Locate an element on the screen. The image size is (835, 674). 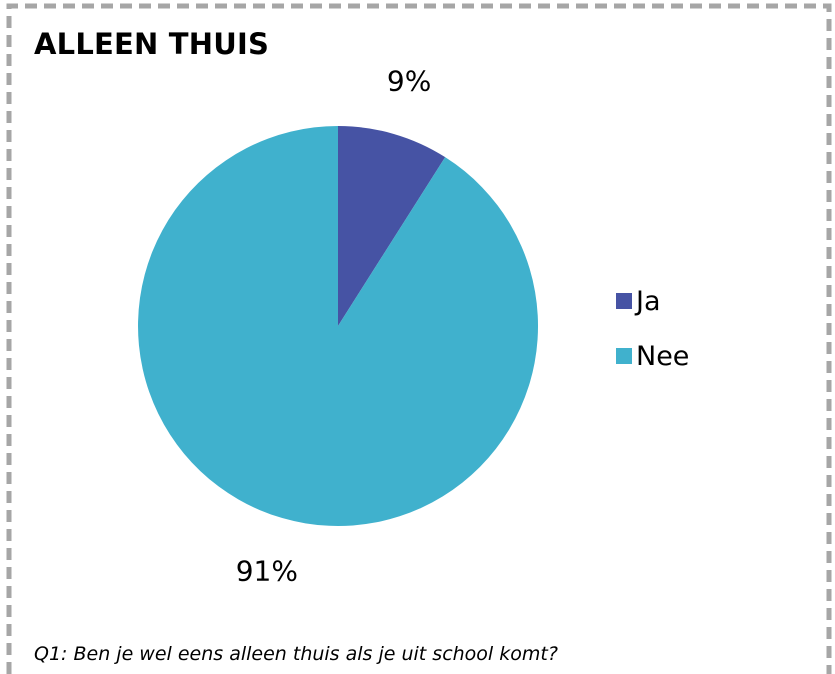
legend-label: Nee is located at coordinates (663, 356).